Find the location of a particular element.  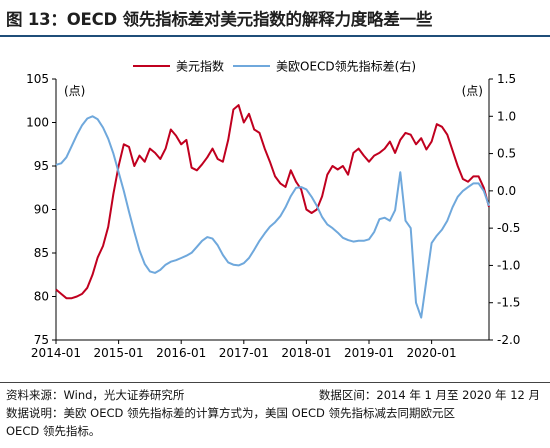

x-axis-tick-label: 2020-01 is located at coordinates (432, 352).